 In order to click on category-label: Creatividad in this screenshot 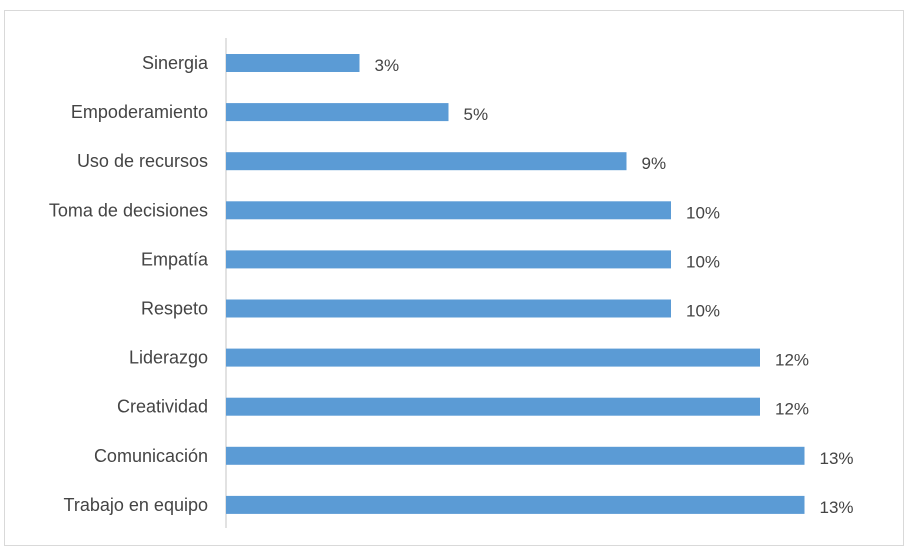, I will do `click(162, 407)`.